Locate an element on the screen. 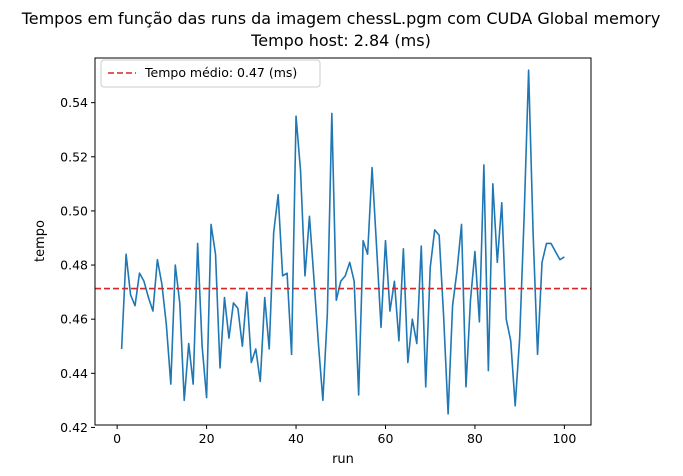  y-tick-label: 0.52 is located at coordinates (74, 156).